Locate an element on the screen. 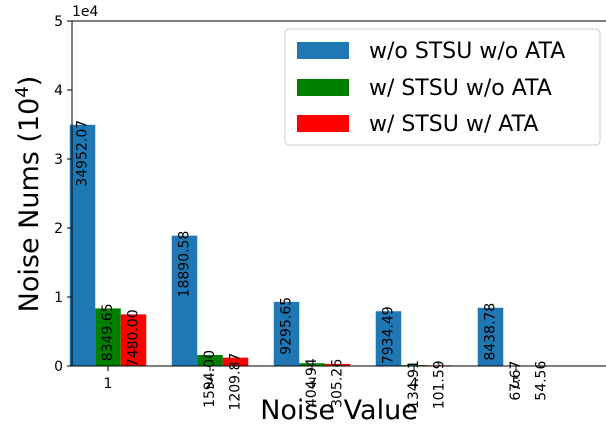  data-label-s3-cat-1: 7480.00 is located at coordinates (134, 338).